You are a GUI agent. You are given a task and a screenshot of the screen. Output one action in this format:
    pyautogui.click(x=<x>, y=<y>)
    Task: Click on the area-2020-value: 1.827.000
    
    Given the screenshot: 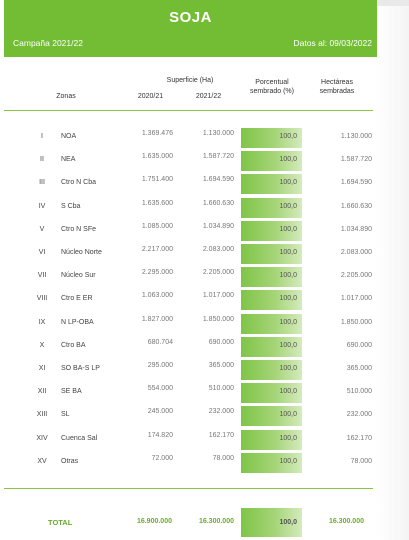 What is the action you would take?
    pyautogui.click(x=157, y=319)
    